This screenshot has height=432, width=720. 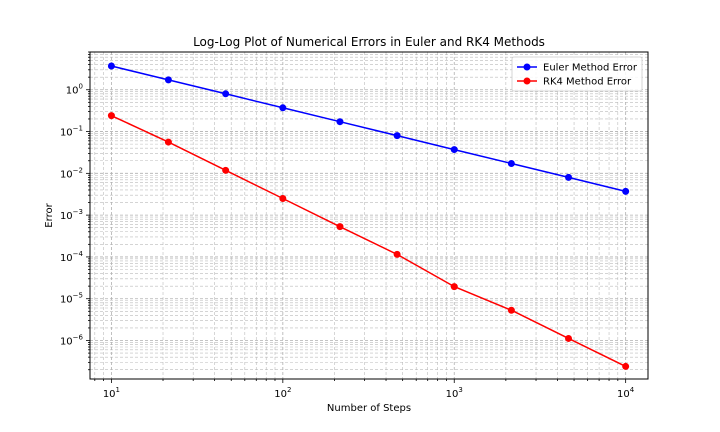 What do you see at coordinates (590, 68) in the screenshot?
I see `legend-label: Euler Method Error` at bounding box center [590, 68].